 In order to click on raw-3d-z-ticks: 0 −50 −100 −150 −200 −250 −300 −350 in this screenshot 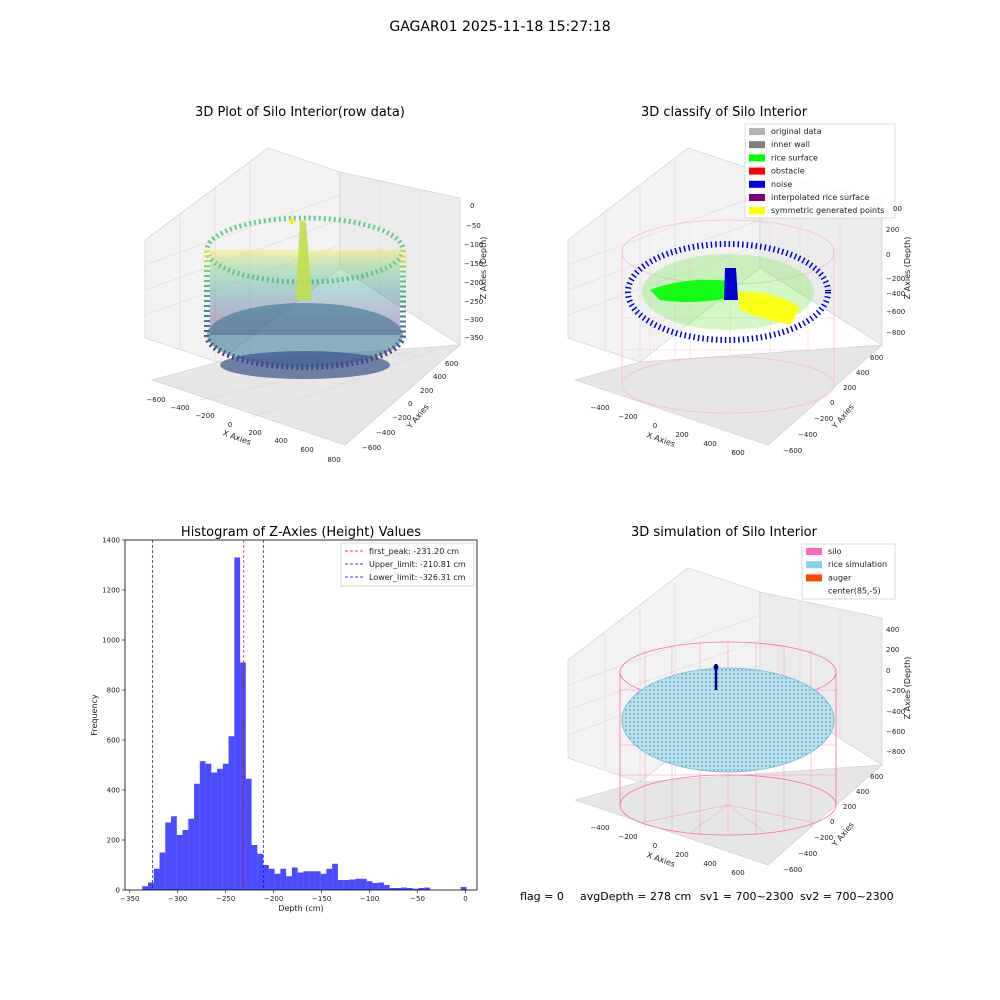, I will do `click(473, 272)`.